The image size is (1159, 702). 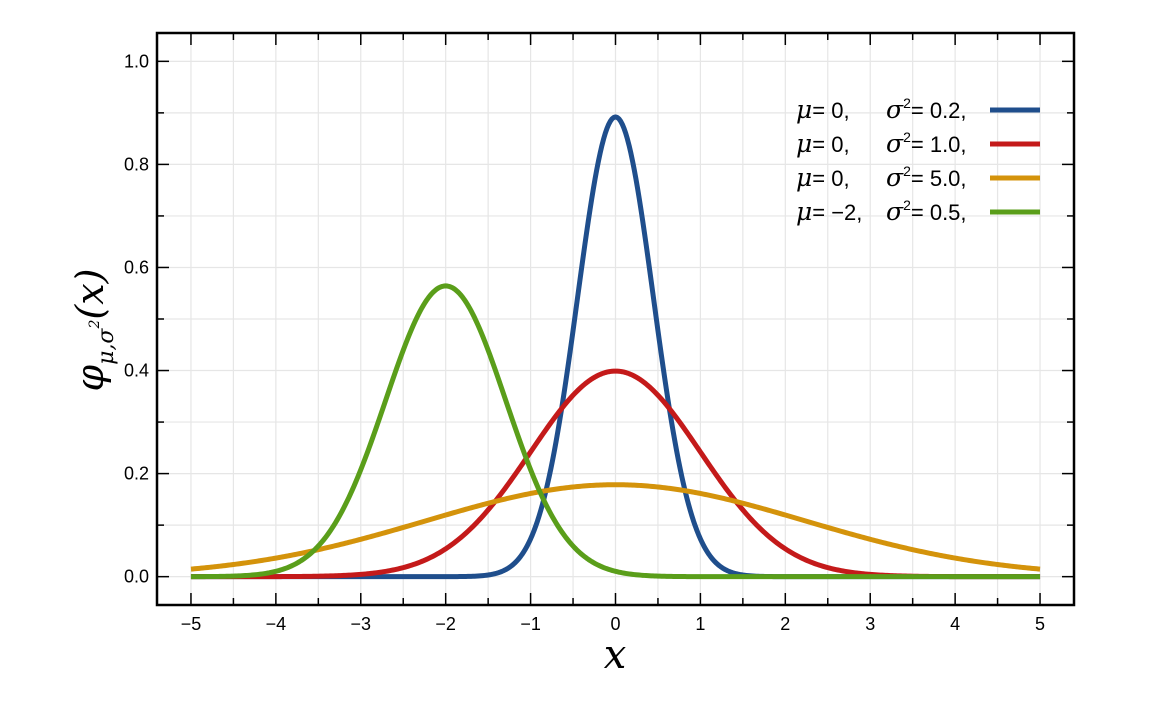 What do you see at coordinates (881, 211) in the screenshot?
I see `legend-entry-text: μ= −2, σ2= 0.5,` at bounding box center [881, 211].